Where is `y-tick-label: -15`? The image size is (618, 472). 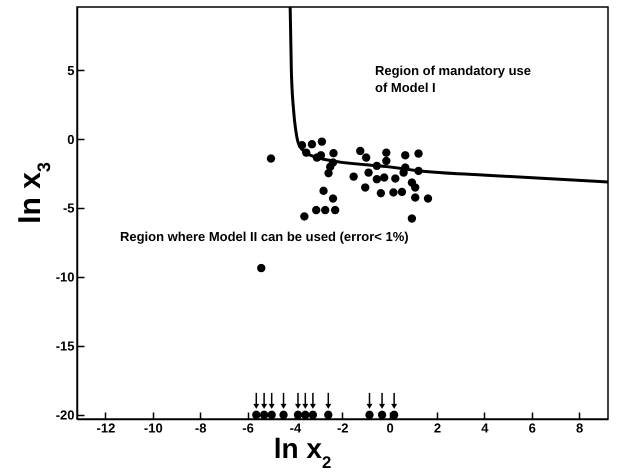
y-tick-label: -15 is located at coordinates (65, 346).